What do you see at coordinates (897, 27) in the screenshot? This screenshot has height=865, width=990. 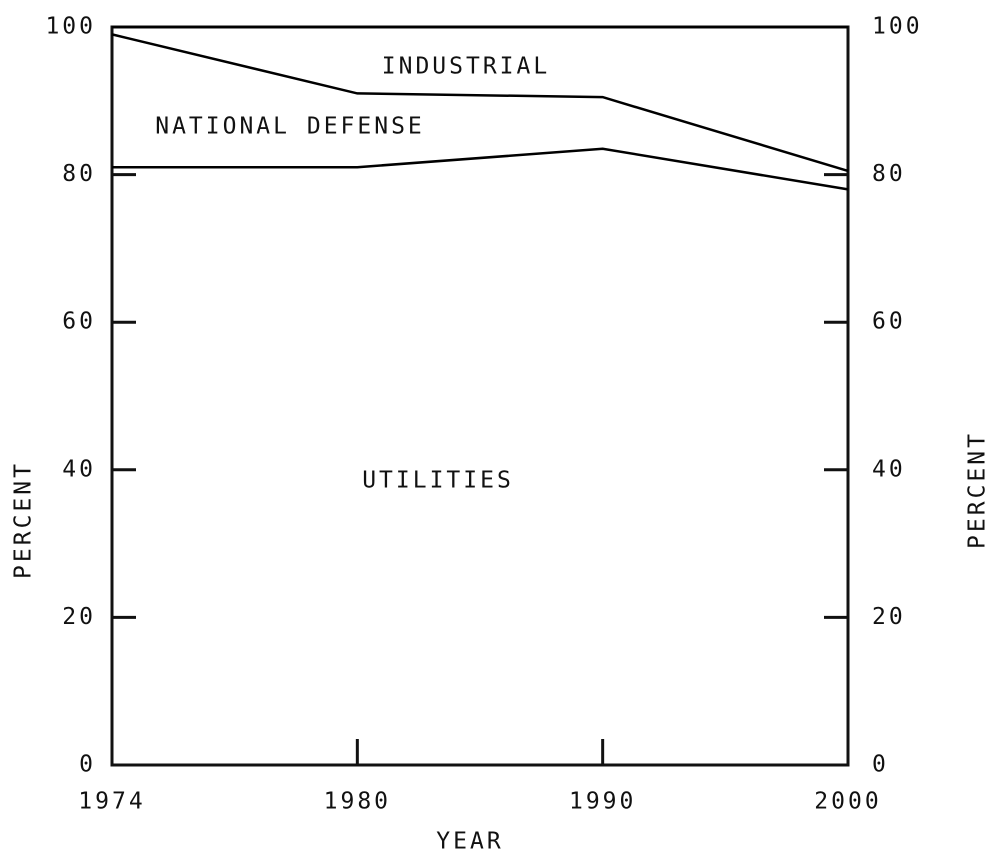 I see `y2-tick-label: 100` at bounding box center [897, 27].